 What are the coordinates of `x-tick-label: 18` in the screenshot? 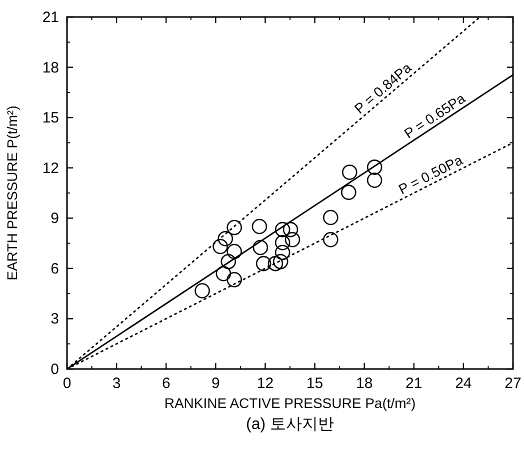 It's located at (364, 383).